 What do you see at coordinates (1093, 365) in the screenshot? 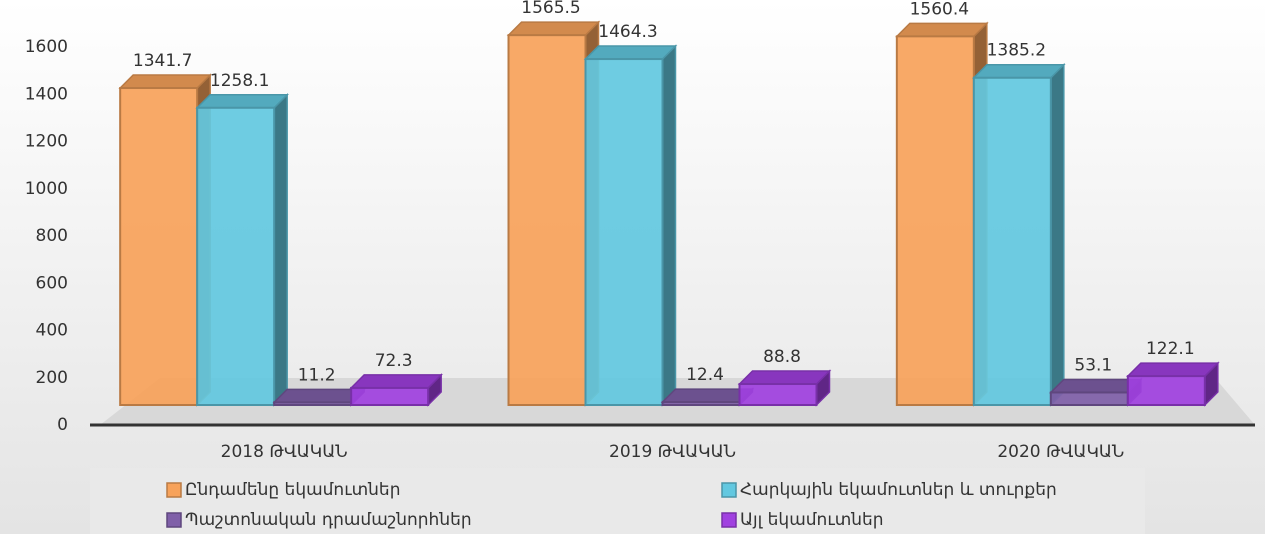
I see `data-label: 53.1` at bounding box center [1093, 365].